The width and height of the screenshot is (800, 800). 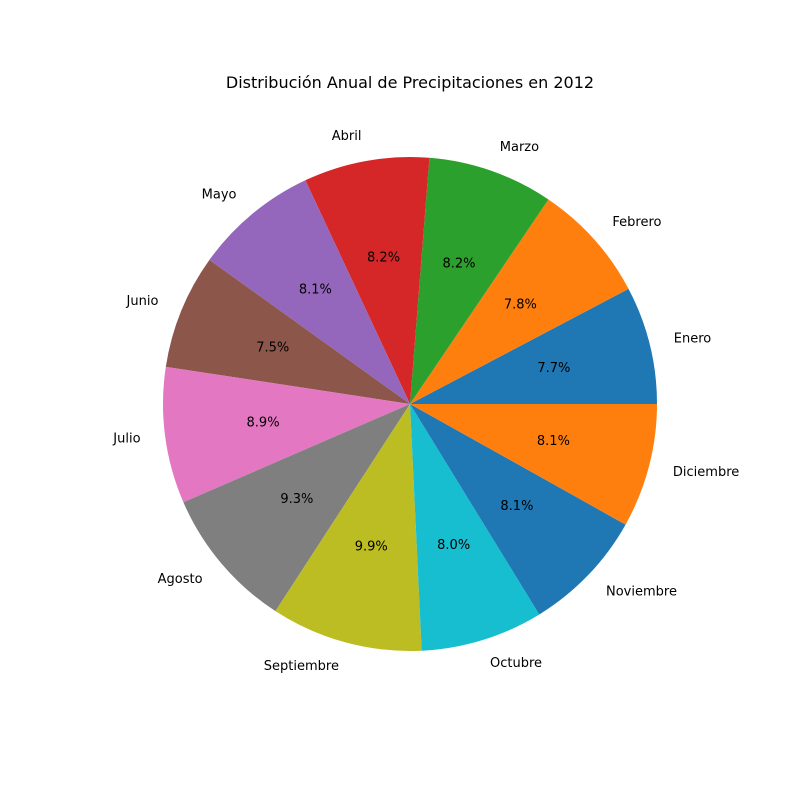 I want to click on category-label: Marzo, so click(x=519, y=147).